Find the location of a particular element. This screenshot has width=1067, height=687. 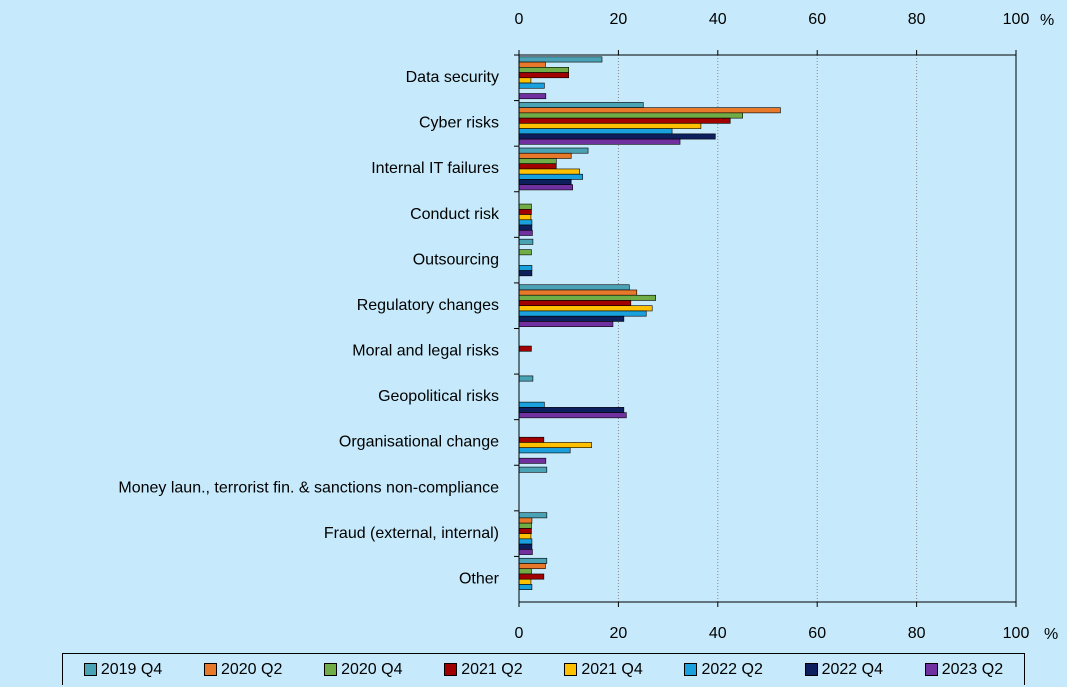

y-tick-label: Regulatory changes is located at coordinates (428, 305).